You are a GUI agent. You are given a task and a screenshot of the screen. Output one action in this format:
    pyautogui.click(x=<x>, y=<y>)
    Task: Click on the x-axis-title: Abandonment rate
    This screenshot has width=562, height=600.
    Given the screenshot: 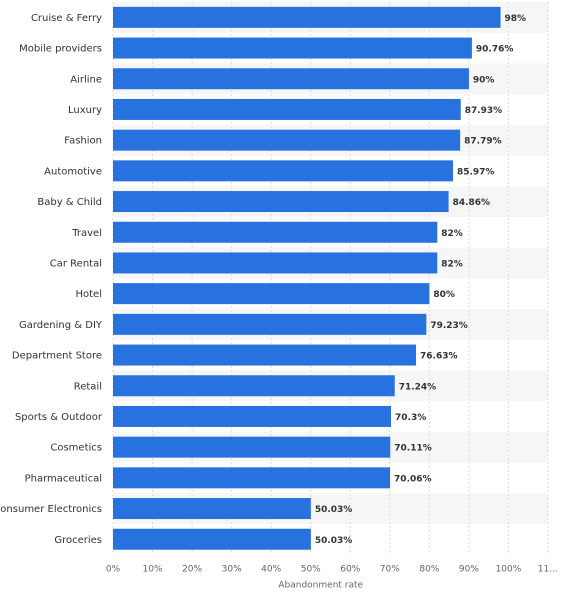 What is the action you would take?
    pyautogui.click(x=320, y=586)
    